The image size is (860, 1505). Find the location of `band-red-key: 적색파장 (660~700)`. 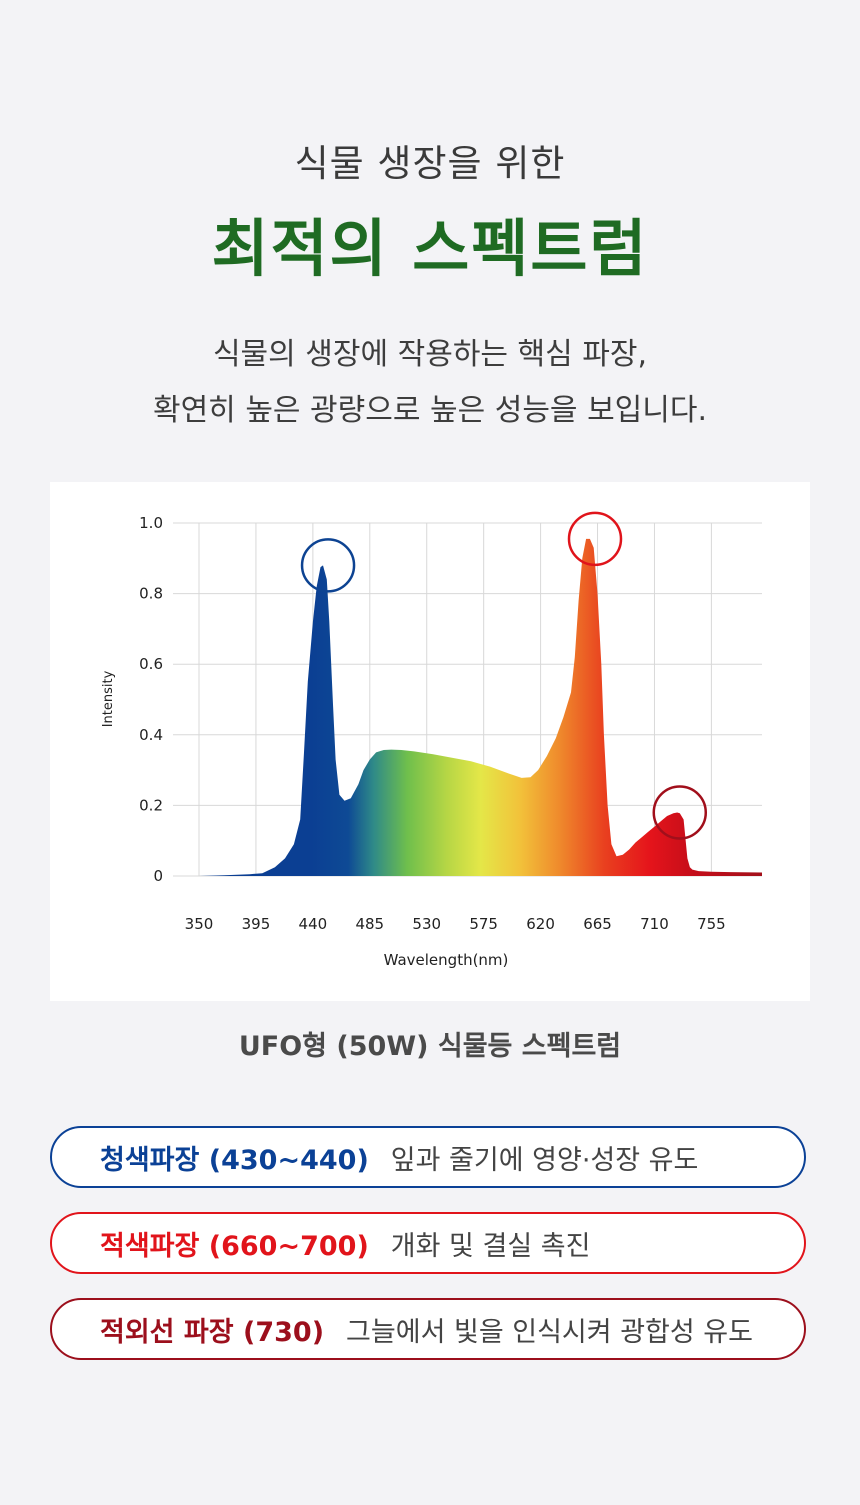

band-red-key: 적색파장 (660~700) is located at coordinates (234, 1246).